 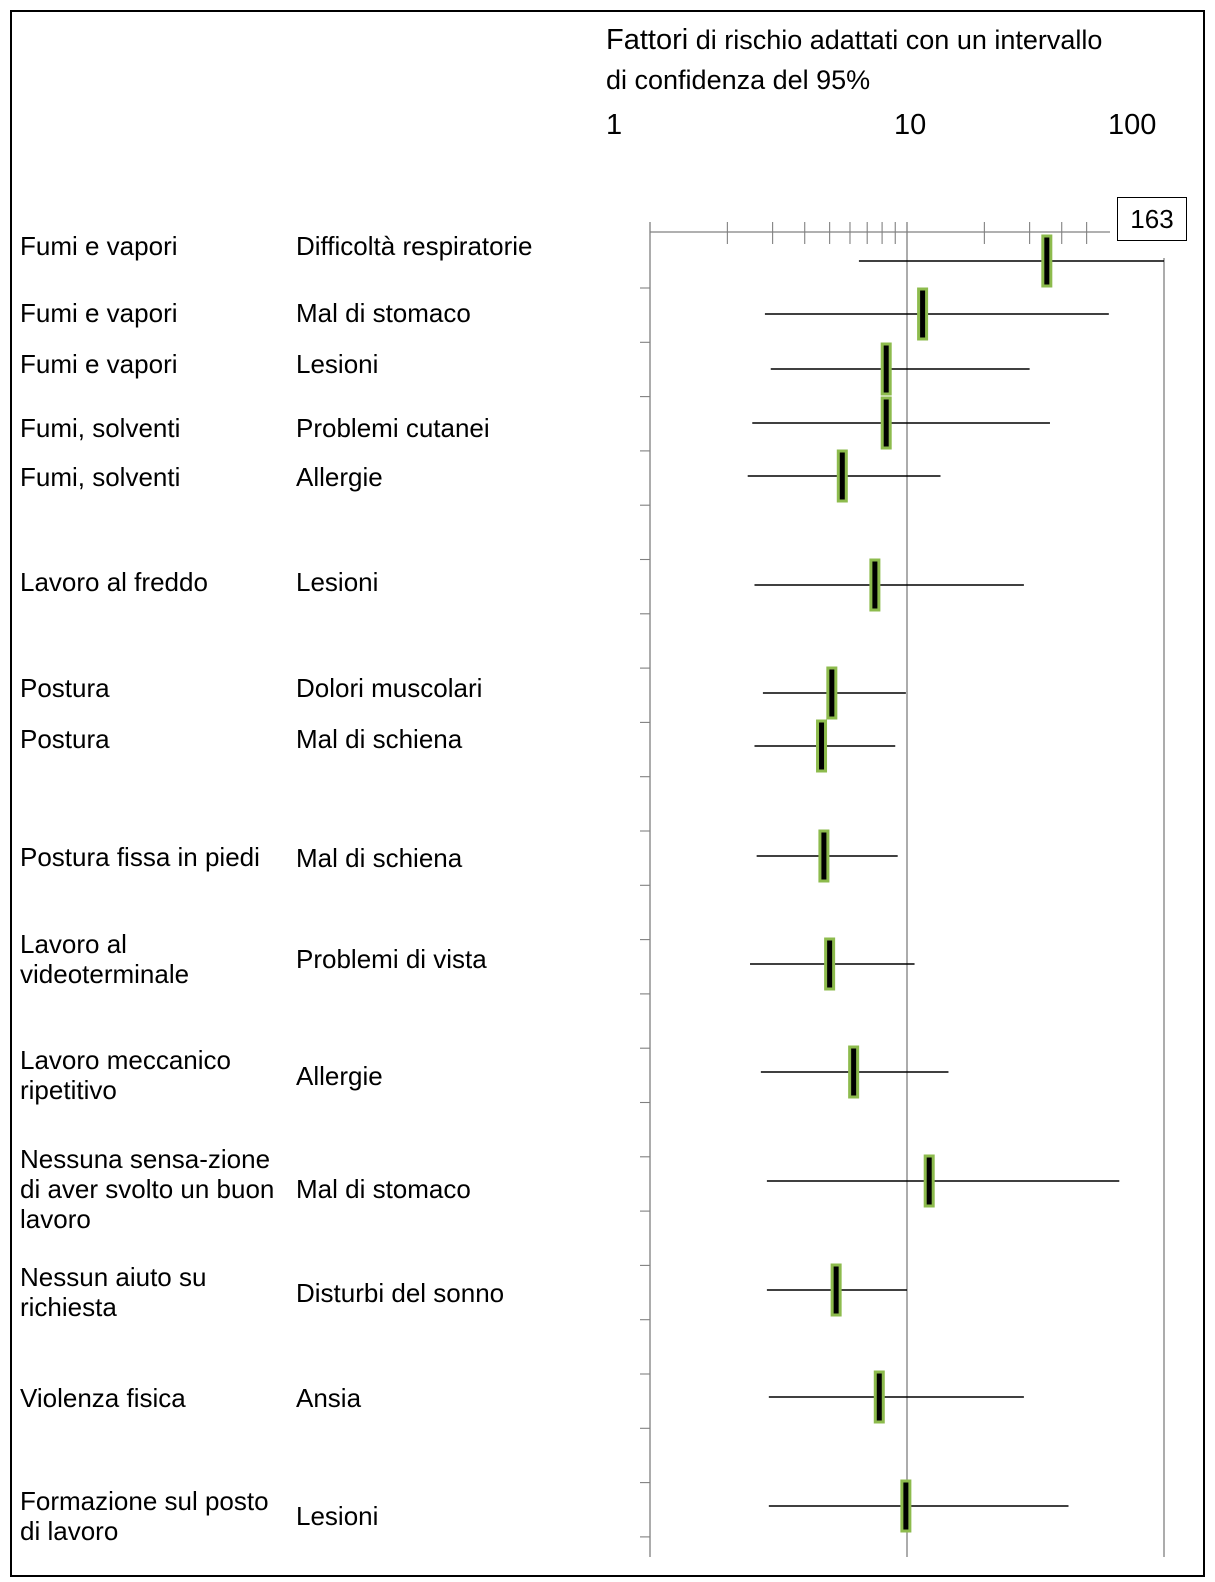 I want to click on row-factor-label: Formazione sul posto di lavoro, so click(x=144, y=1516).